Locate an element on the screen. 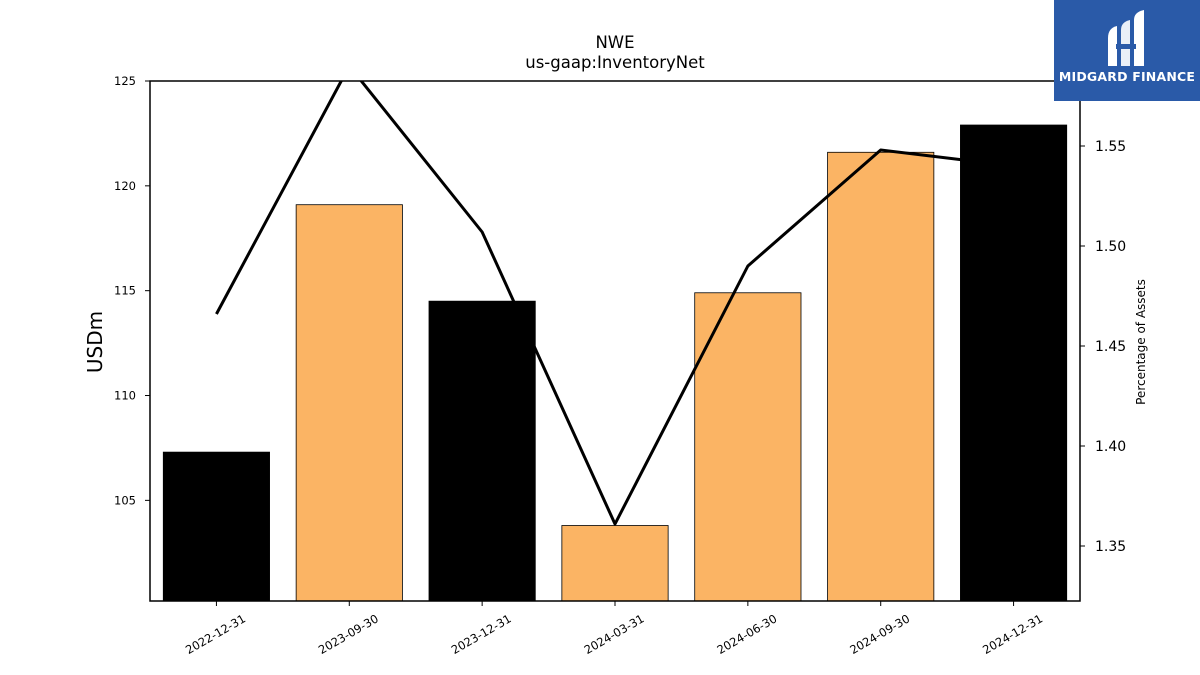  y-tick-label: 105 is located at coordinates (125, 500).